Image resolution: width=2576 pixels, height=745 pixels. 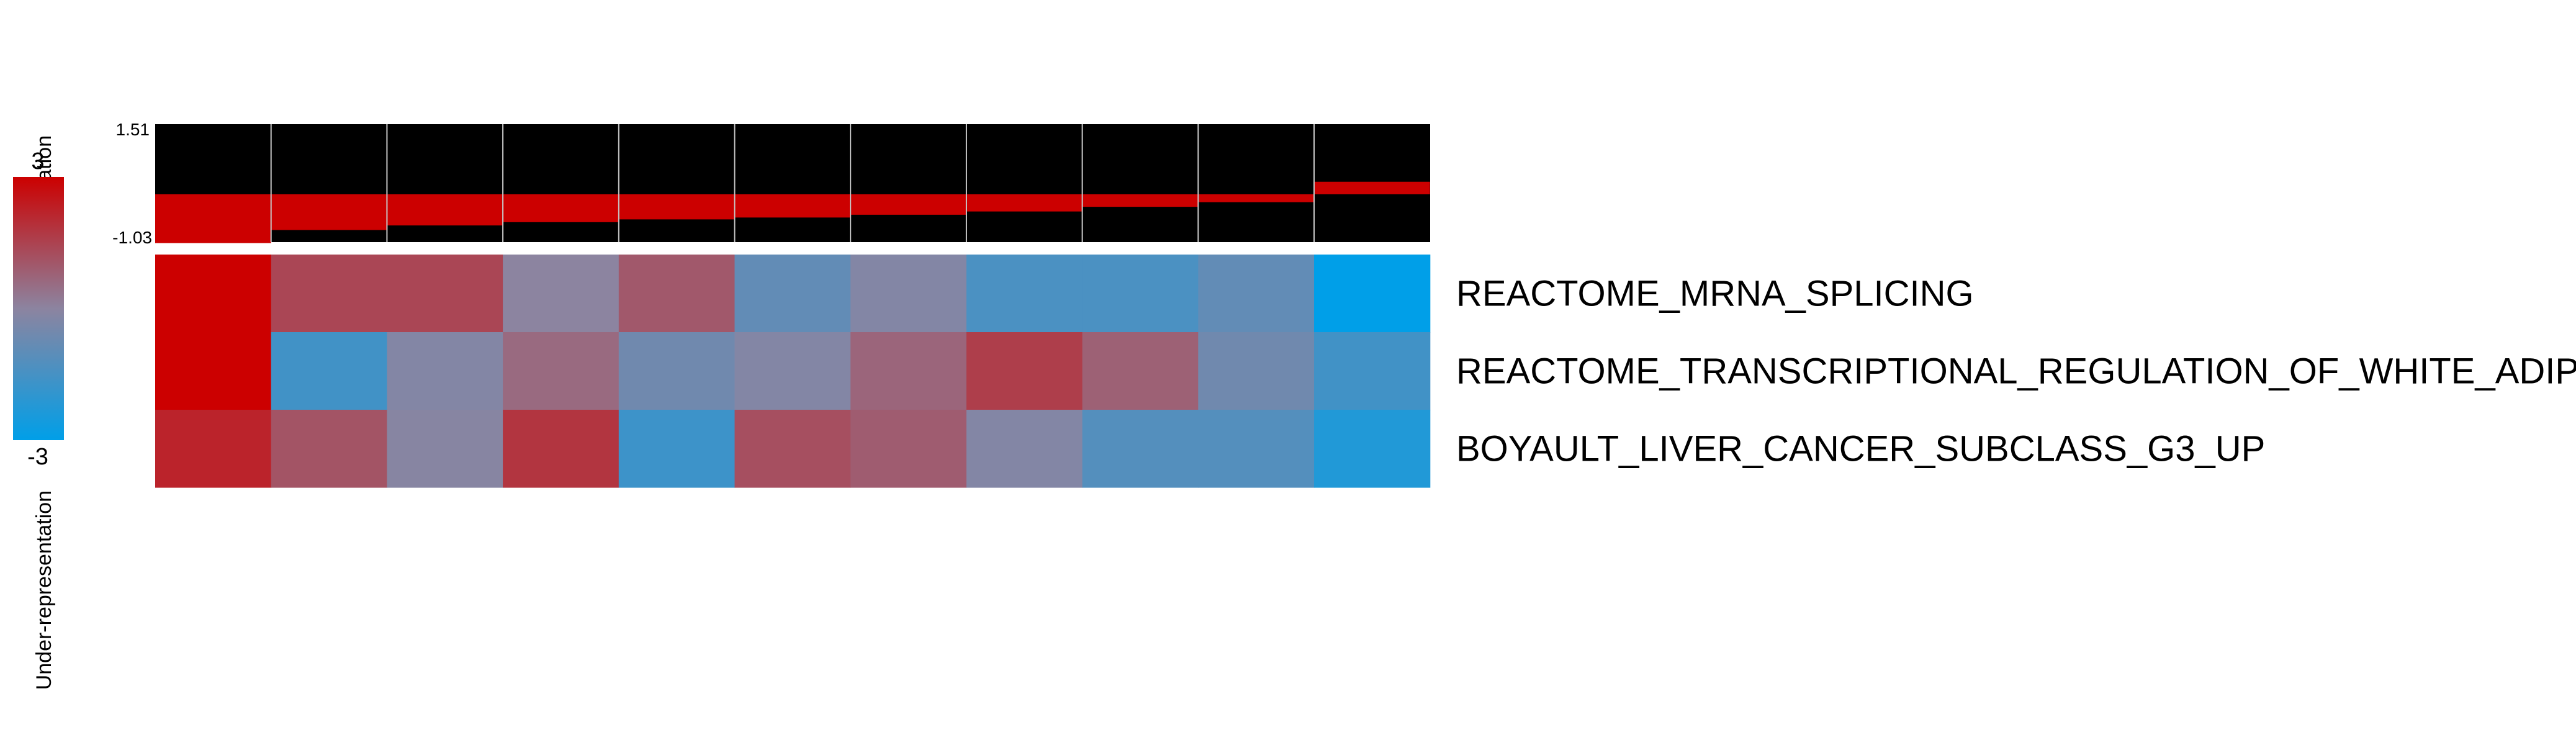 What do you see at coordinates (213, 294) in the screenshot?
I see `heatmap-cell-r1-c1` at bounding box center [213, 294].